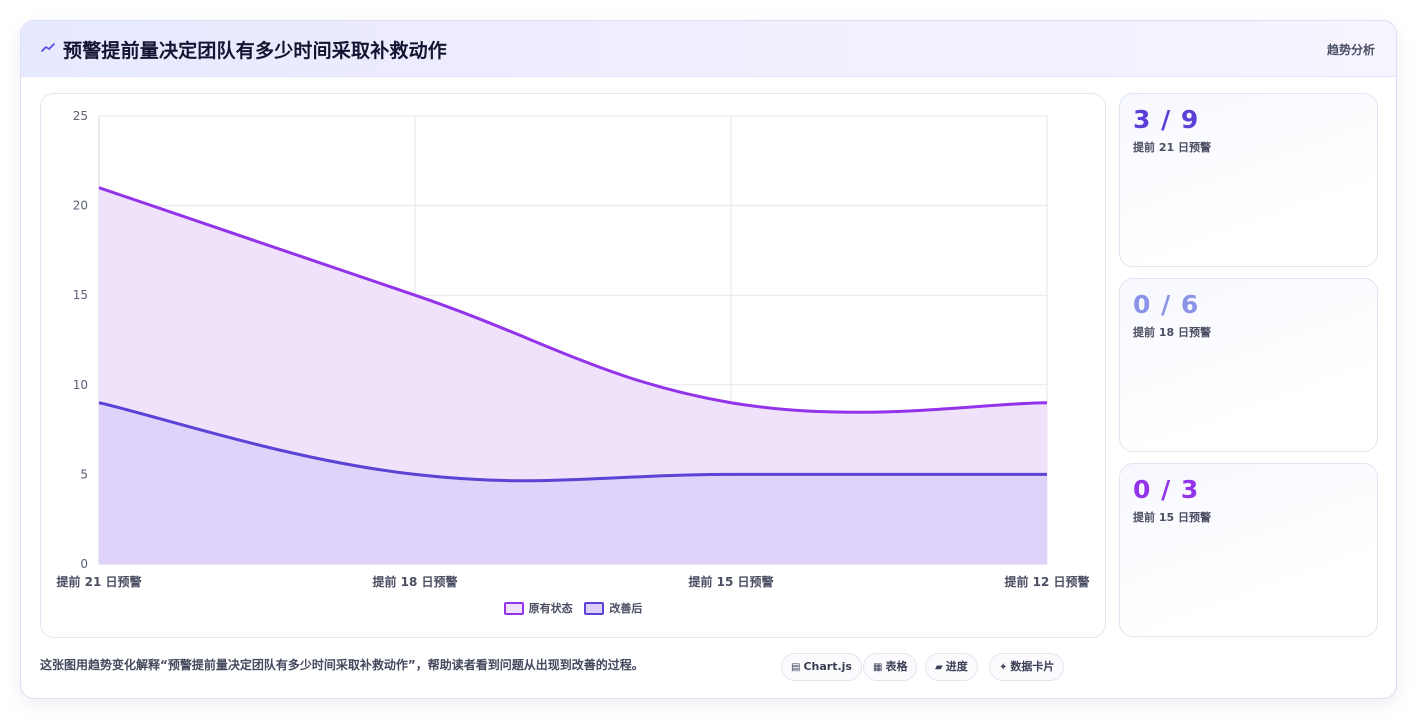 Image resolution: width=1417 pixels, height=720 pixels. I want to click on chip-label: Chart.js, so click(827, 666).